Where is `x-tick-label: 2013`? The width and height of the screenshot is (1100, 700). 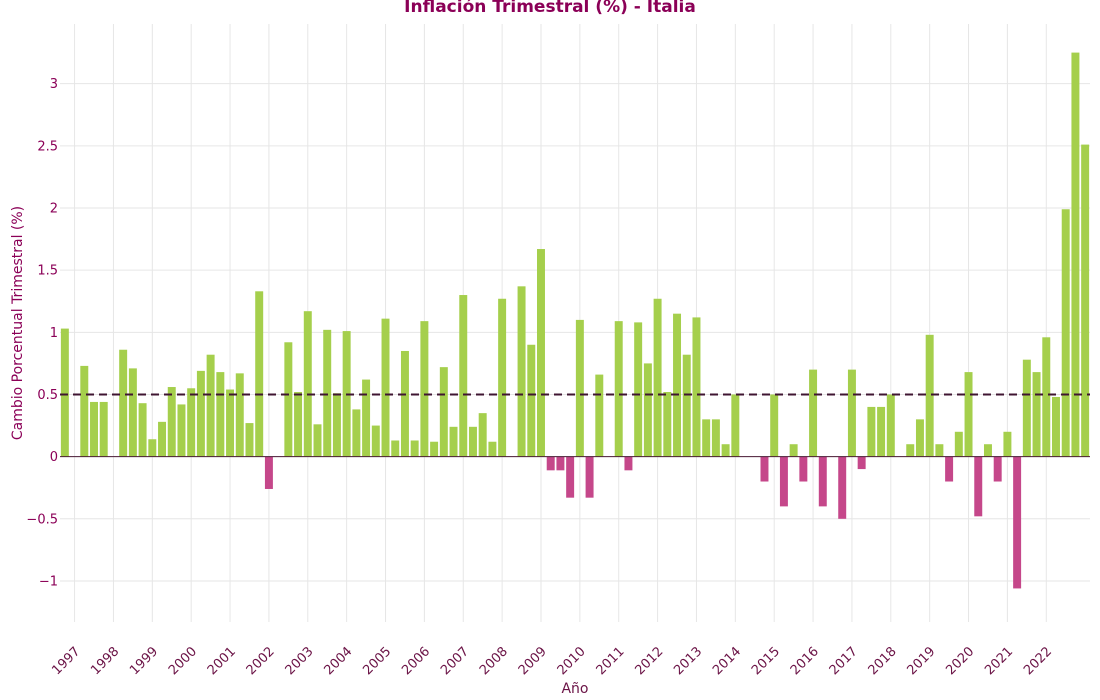 x-tick-label: 2013 is located at coordinates (688, 661).